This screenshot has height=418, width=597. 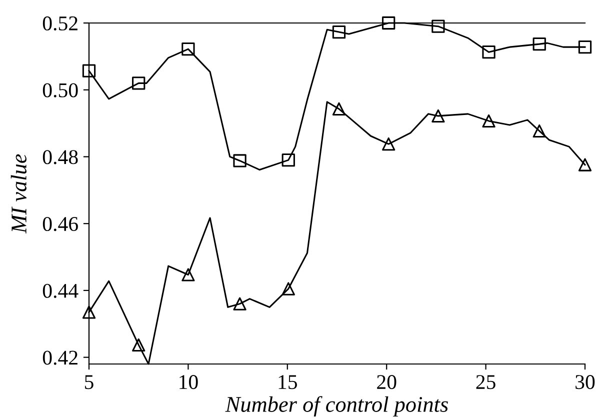 What do you see at coordinates (18, 194) in the screenshot?
I see `y-axis-title: MI value` at bounding box center [18, 194].